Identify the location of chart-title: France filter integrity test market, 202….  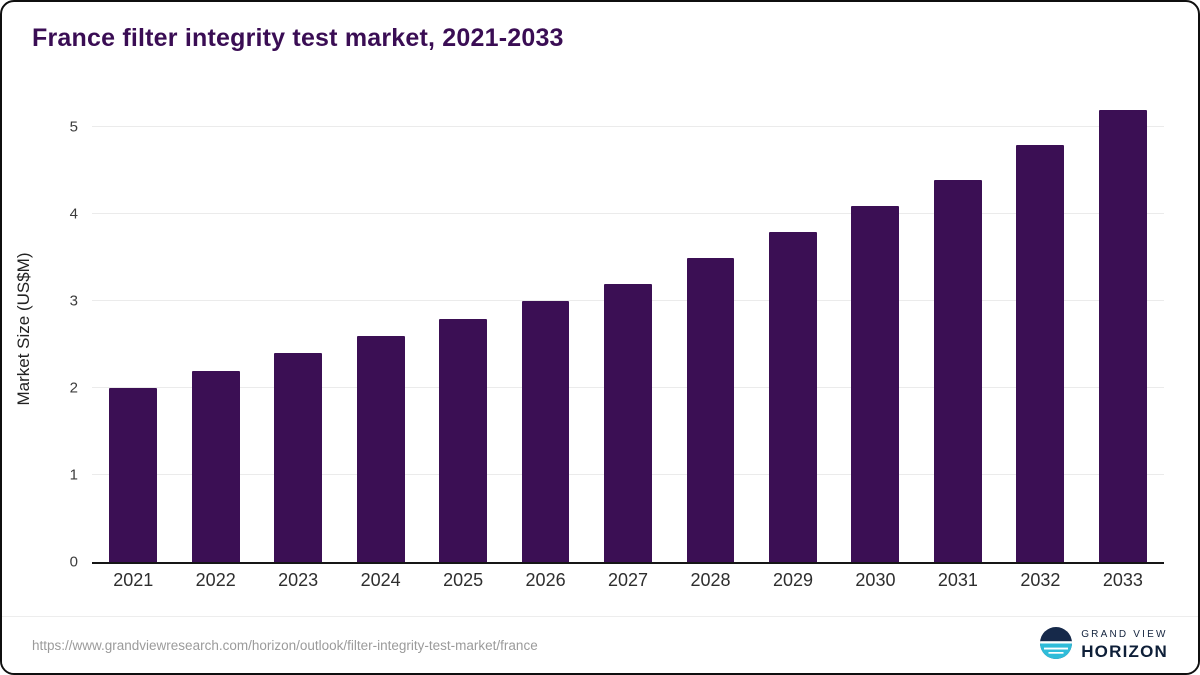
(298, 38).